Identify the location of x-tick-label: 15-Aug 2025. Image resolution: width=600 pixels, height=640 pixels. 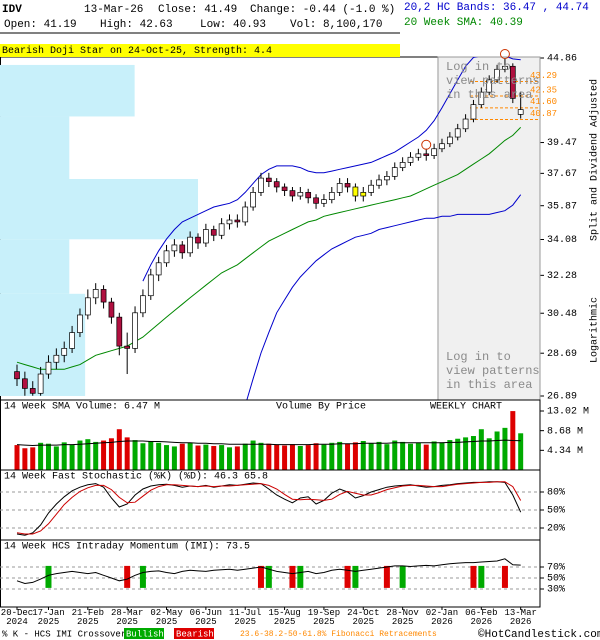
(284, 617).